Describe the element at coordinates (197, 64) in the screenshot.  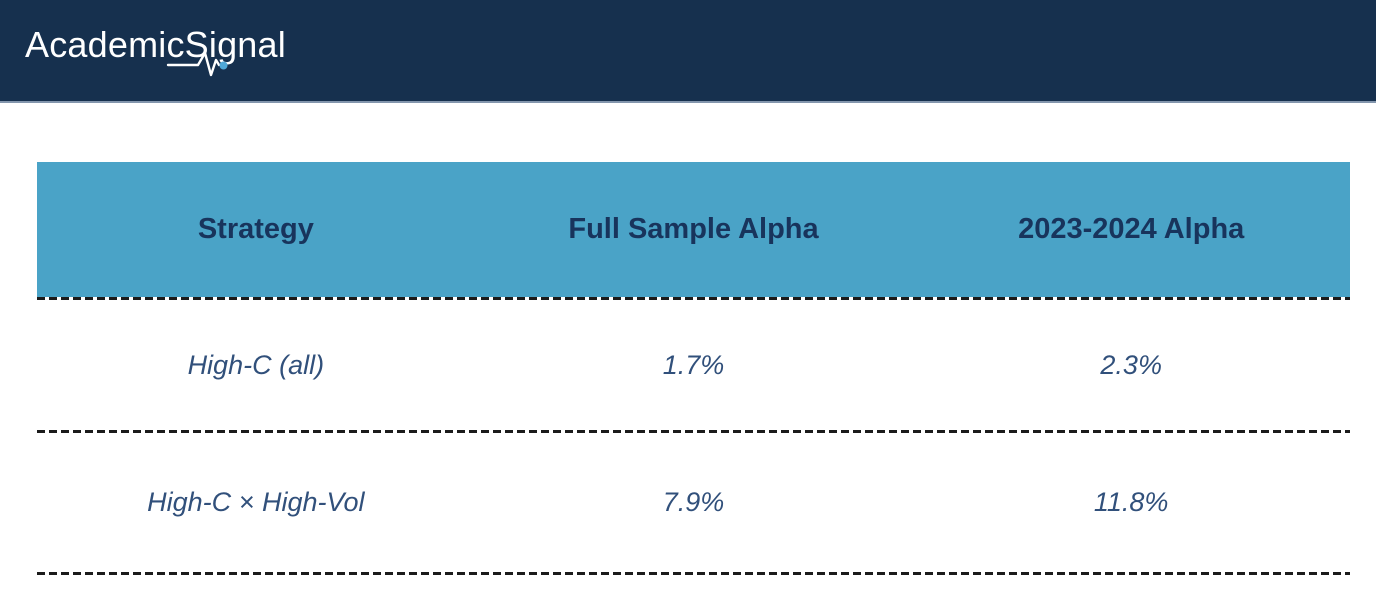
I see `pulse-icon` at that location.